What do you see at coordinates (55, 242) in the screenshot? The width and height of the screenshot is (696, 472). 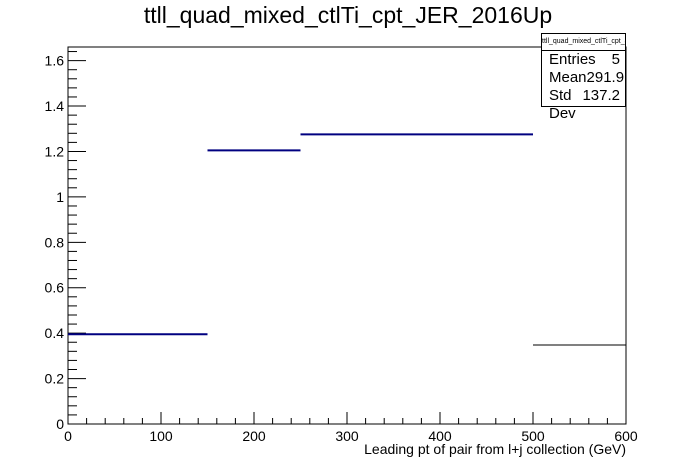 I see `y-tick-label: 0.8` at bounding box center [55, 242].